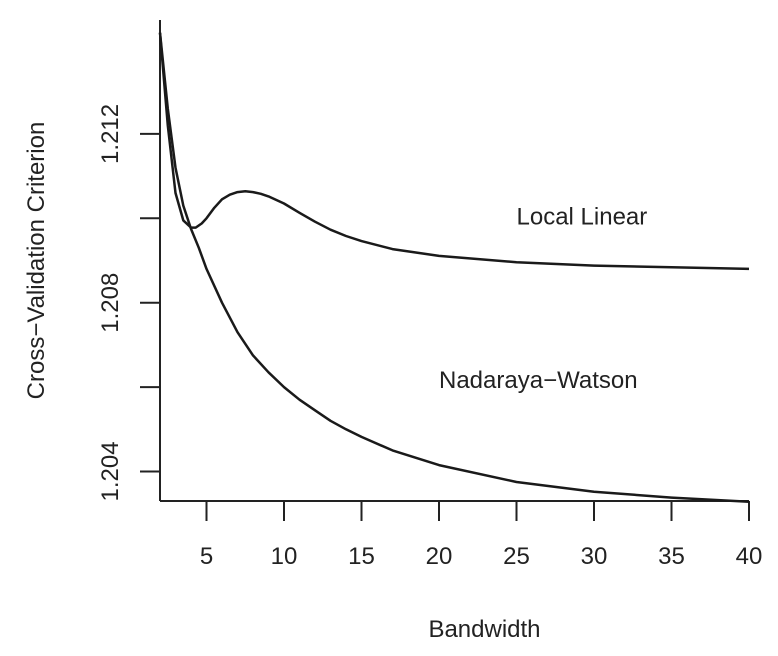 The image size is (778, 656). I want to click on x-tick-label: 10, so click(284, 556).